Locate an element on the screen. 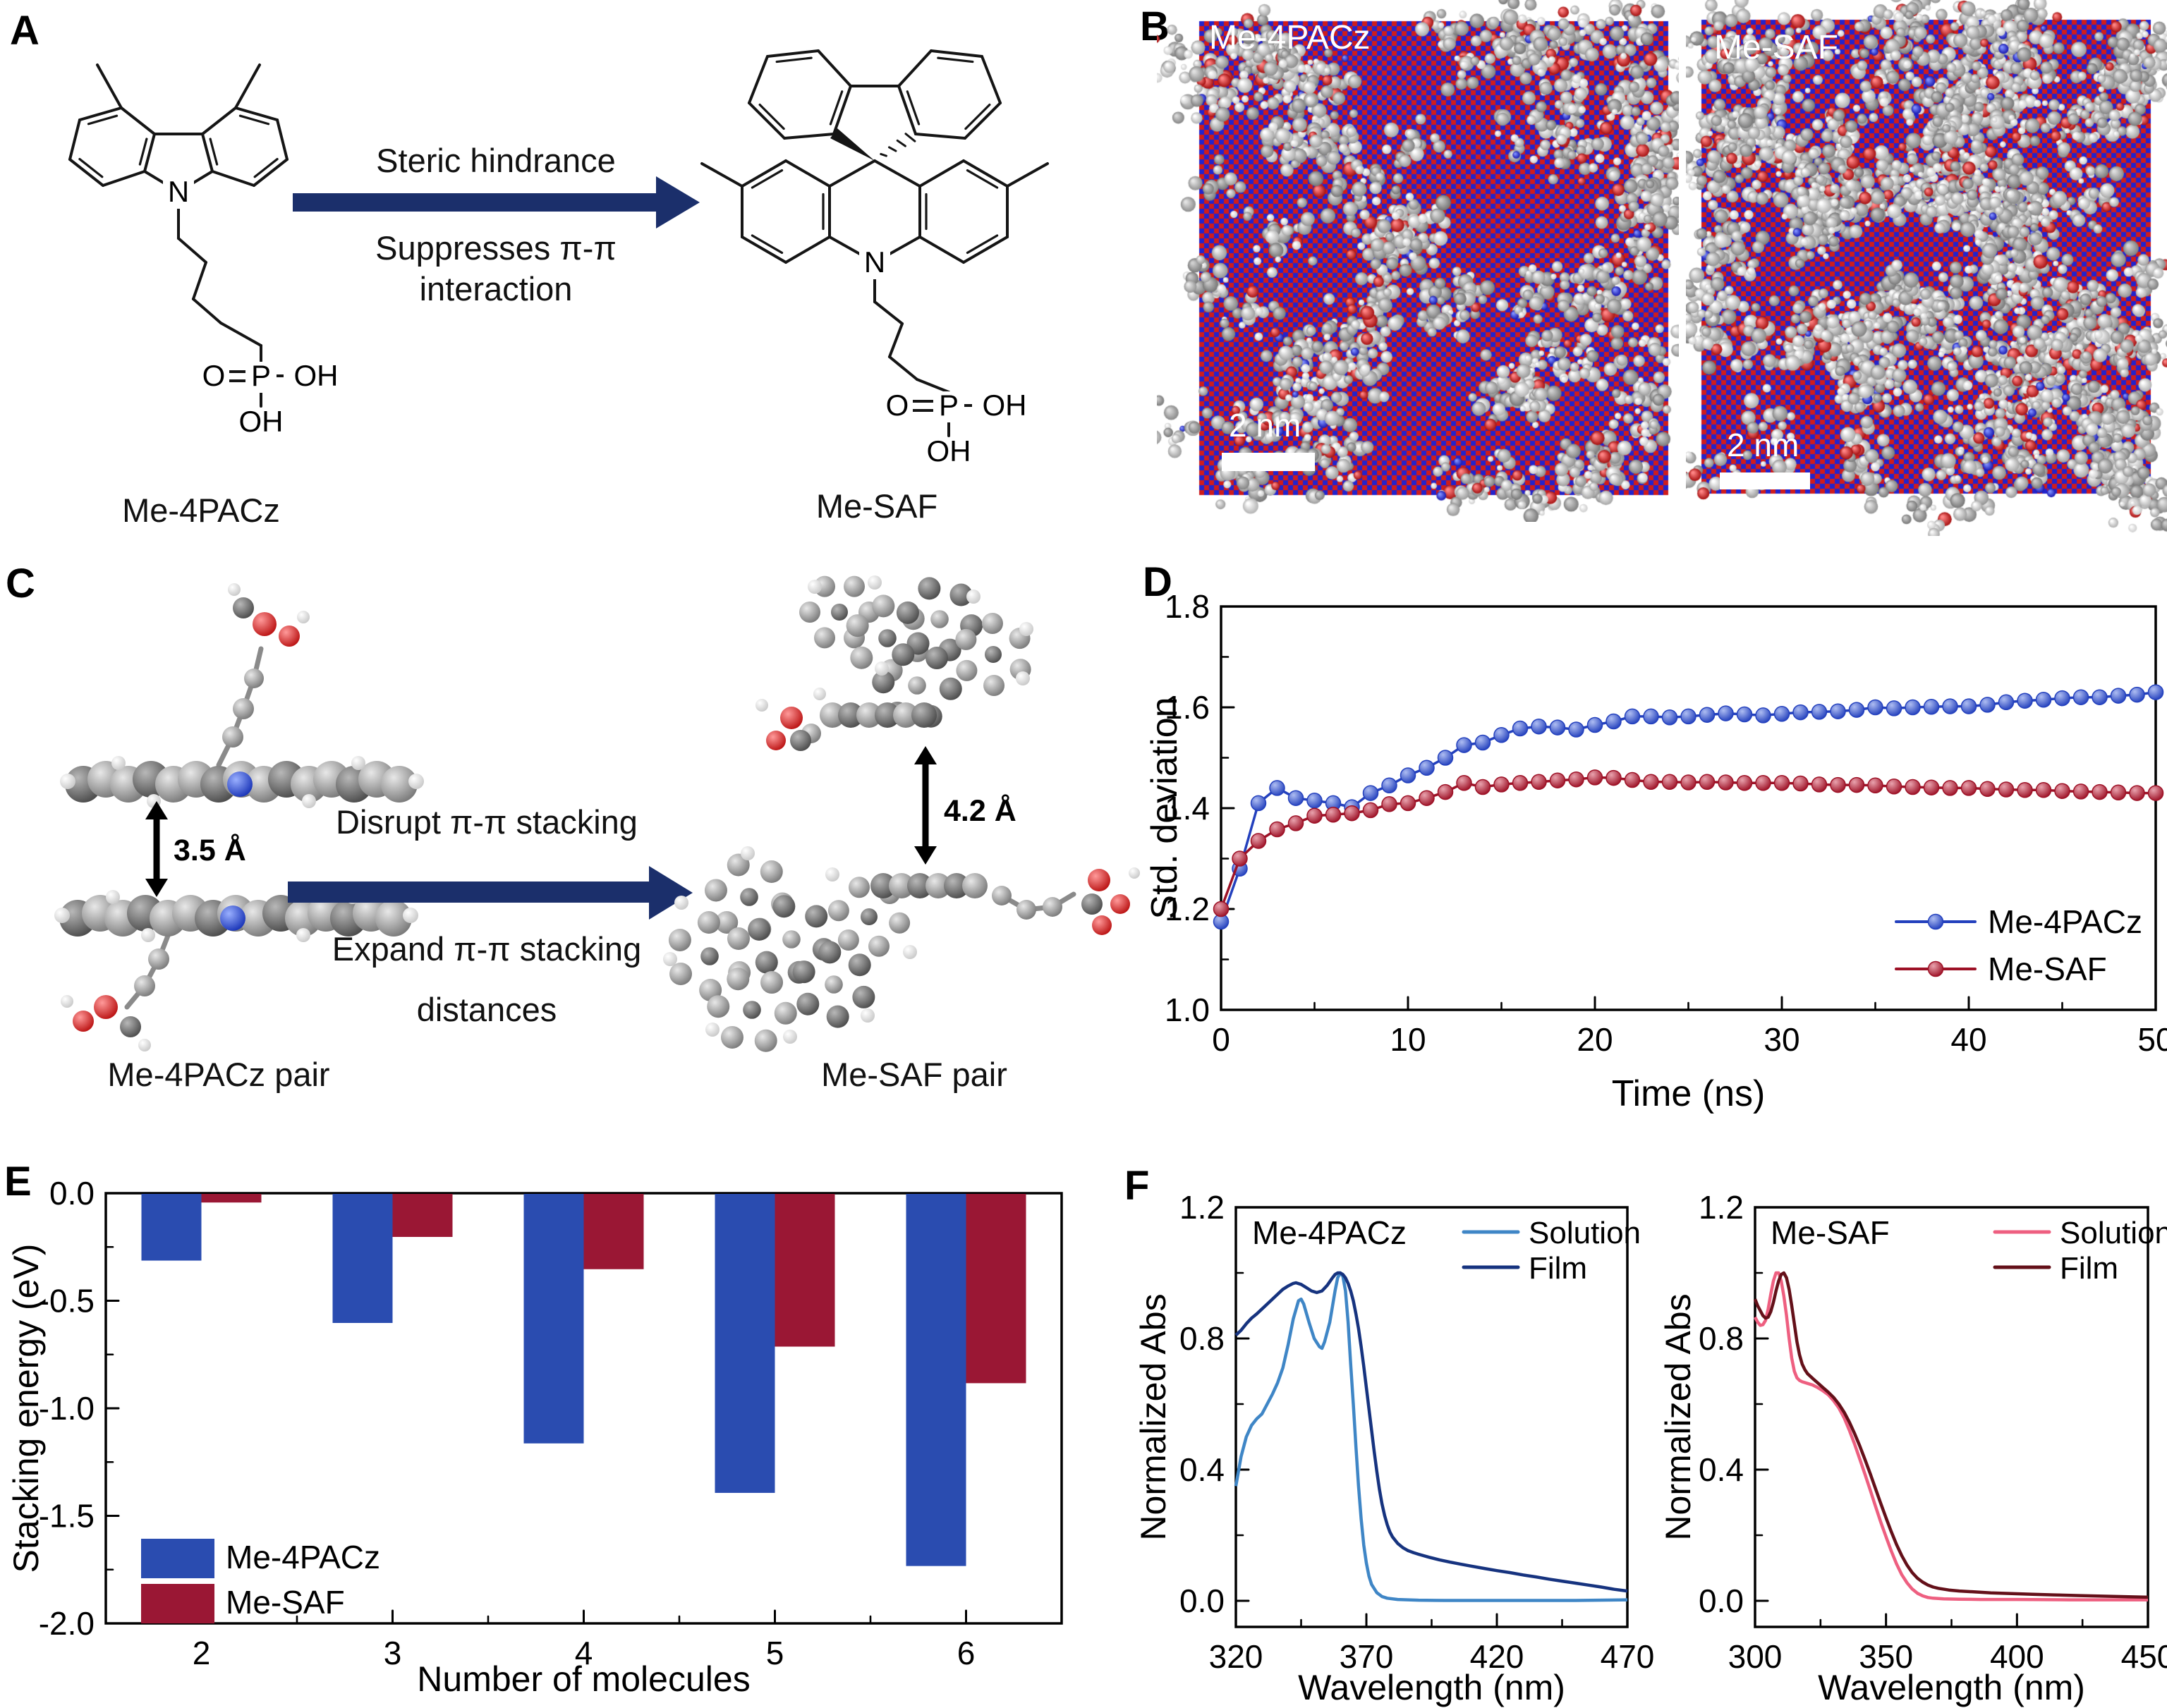 Image resolution: width=2167 pixels, height=1708 pixels. x-axis-title: Time (ns) is located at coordinates (1689, 1093).